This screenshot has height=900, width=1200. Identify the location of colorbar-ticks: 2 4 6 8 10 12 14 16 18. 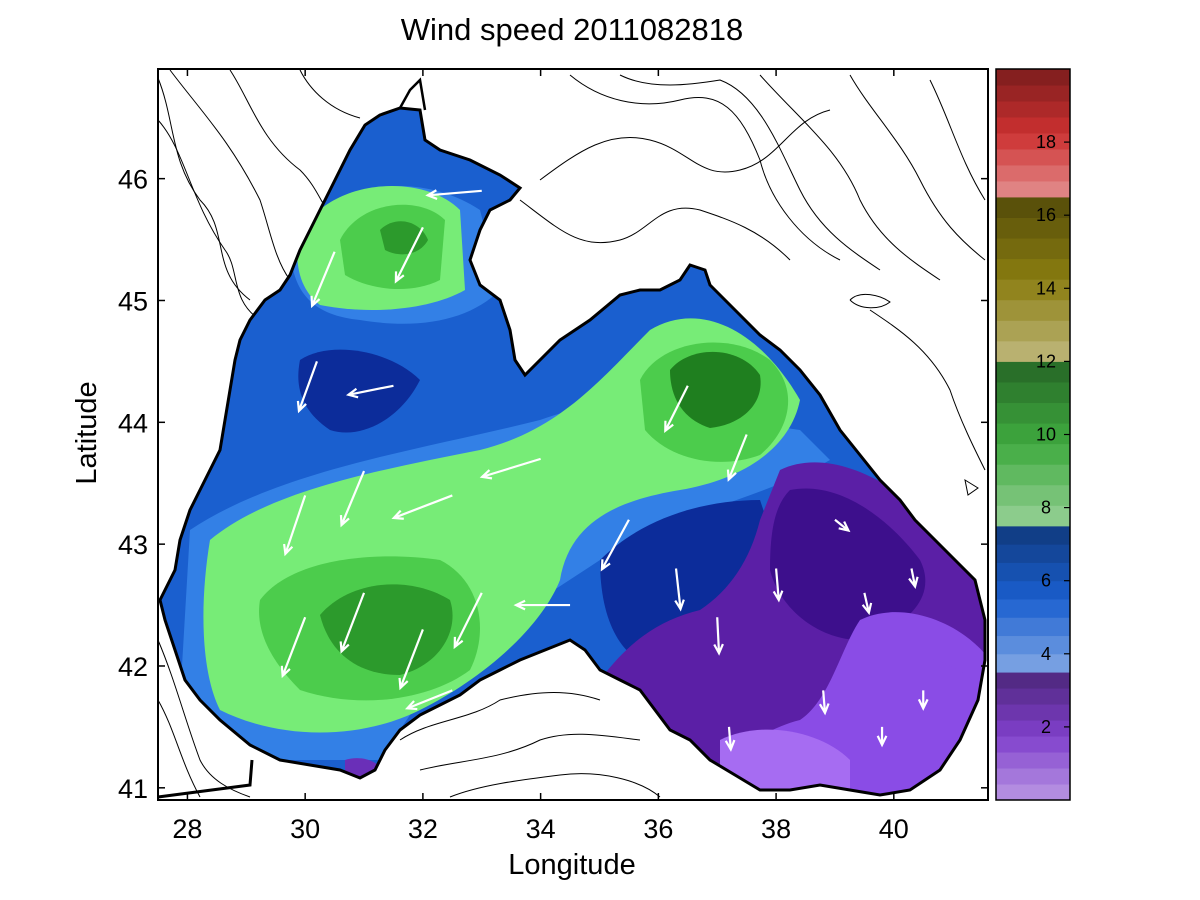
(1053, 434).